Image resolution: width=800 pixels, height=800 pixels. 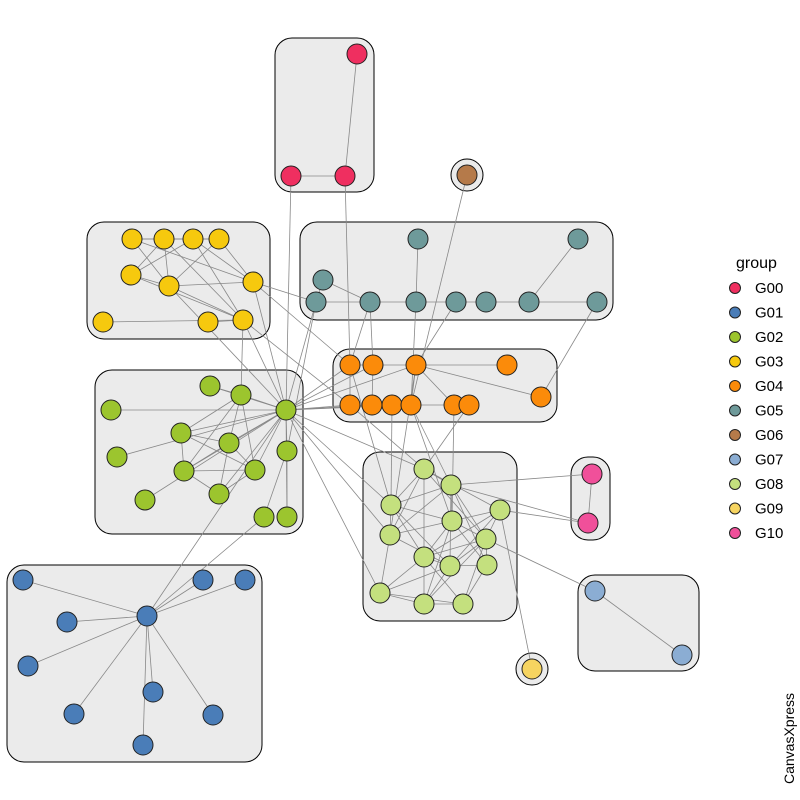 What do you see at coordinates (532, 669) in the screenshot?
I see `node-g09` at bounding box center [532, 669].